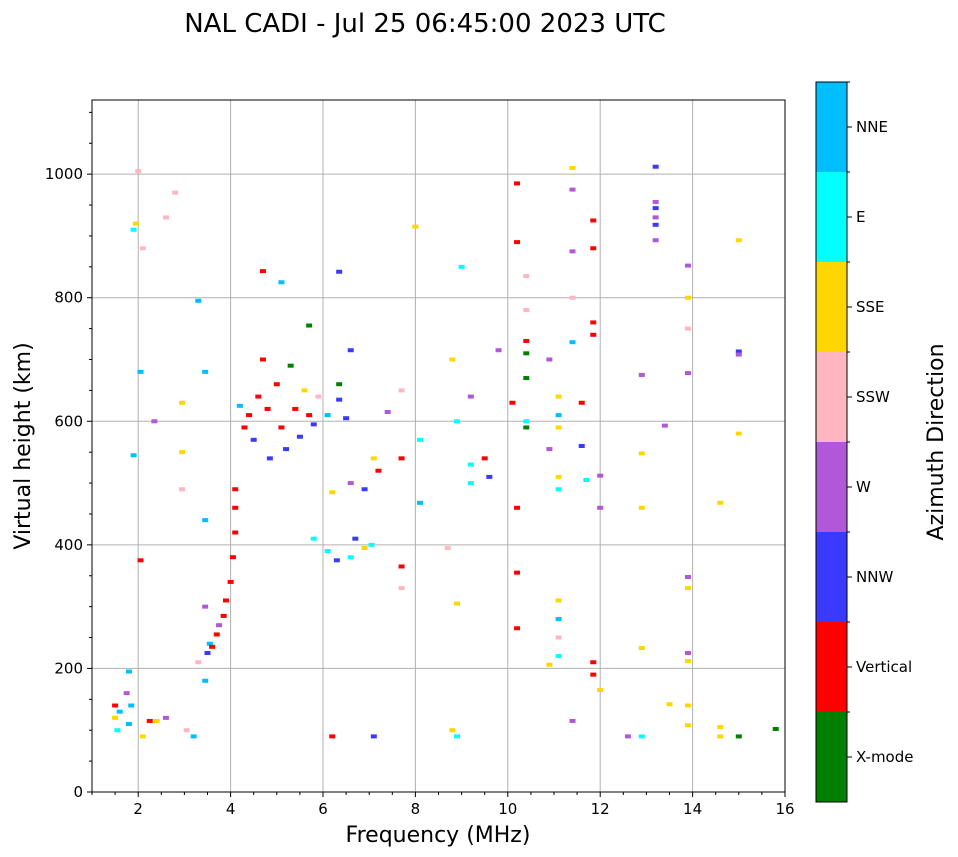  I want to click on x-tick-label: 14, so click(692, 809).